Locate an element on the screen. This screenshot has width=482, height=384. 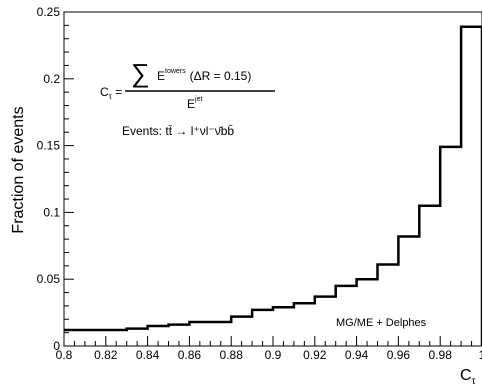
x-tick-label: 0.96 is located at coordinates (399, 355).